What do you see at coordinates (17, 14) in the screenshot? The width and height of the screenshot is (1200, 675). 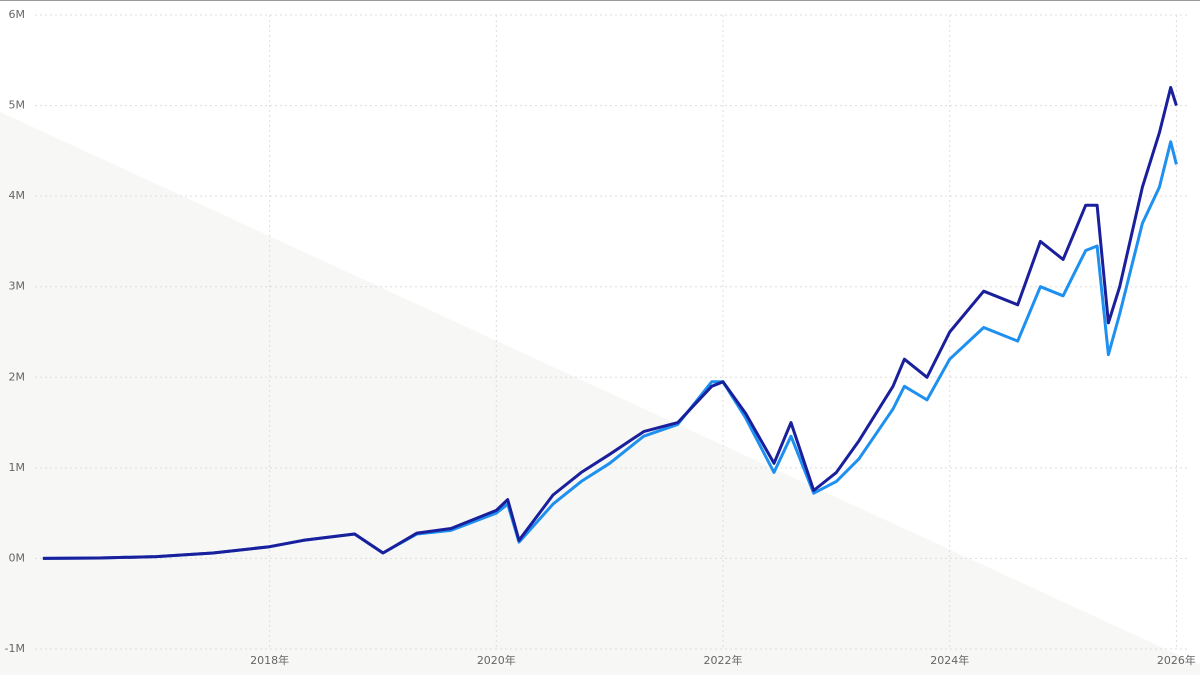 I see `y-tick-label: 6M` at bounding box center [17, 14].